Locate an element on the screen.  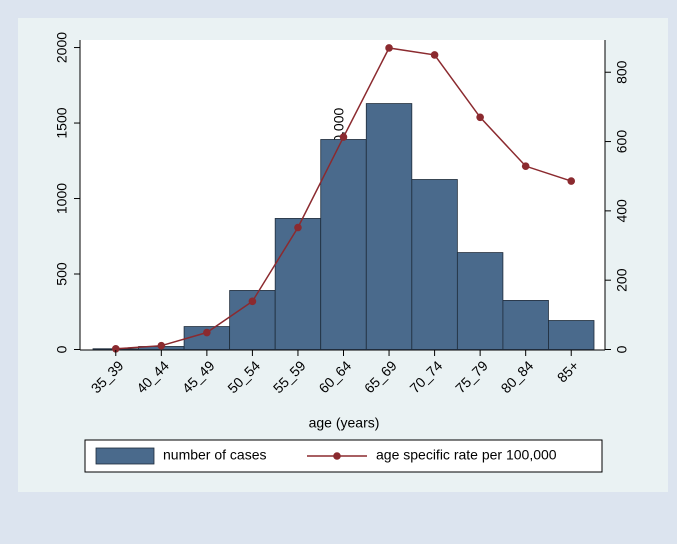
y-tick-label: 2000 is located at coordinates (62, 47).